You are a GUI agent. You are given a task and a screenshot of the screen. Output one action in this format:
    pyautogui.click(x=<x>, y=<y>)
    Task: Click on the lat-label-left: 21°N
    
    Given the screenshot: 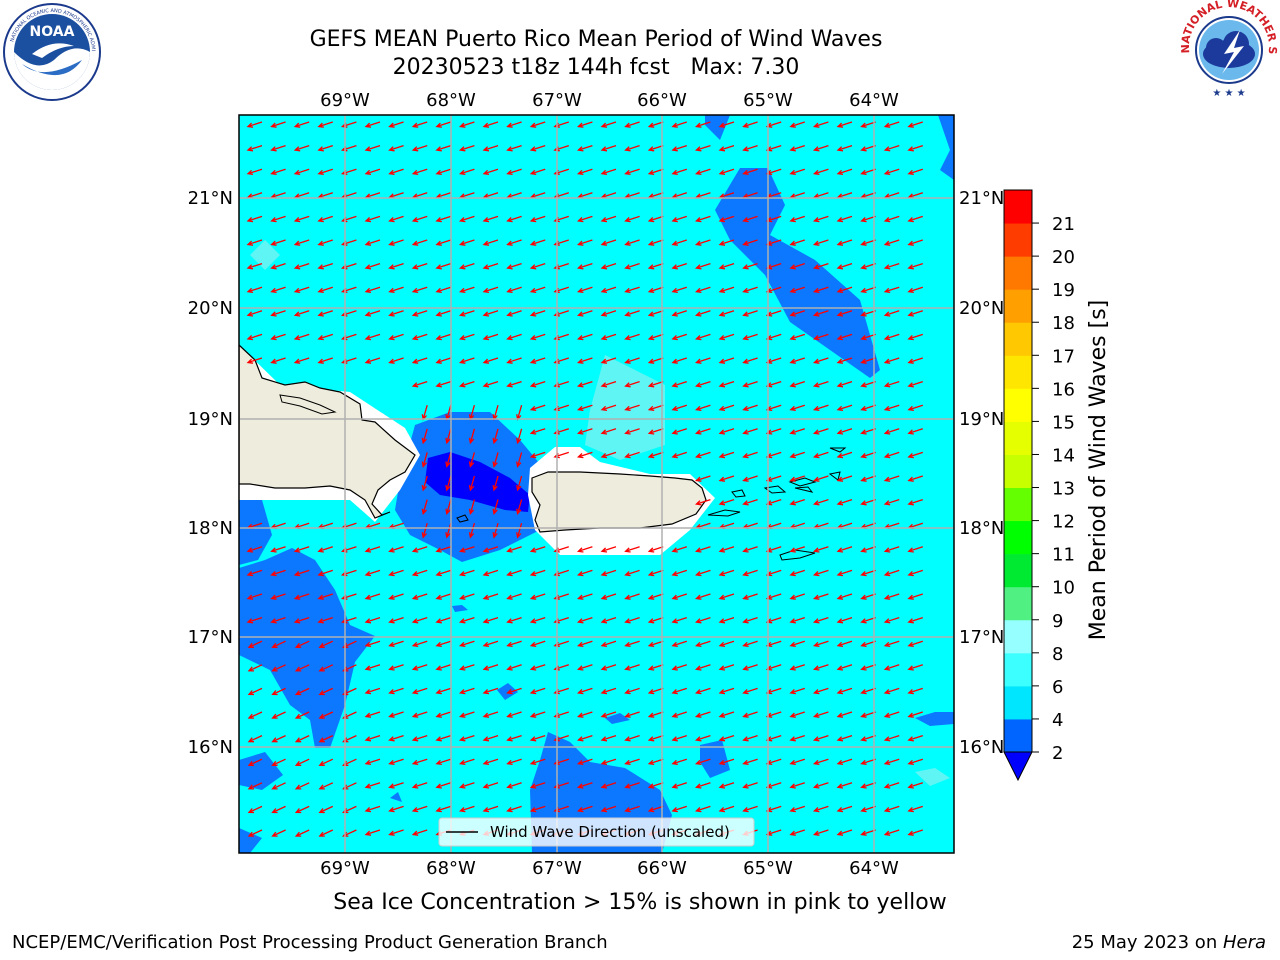 What is the action you would take?
    pyautogui.click(x=210, y=198)
    